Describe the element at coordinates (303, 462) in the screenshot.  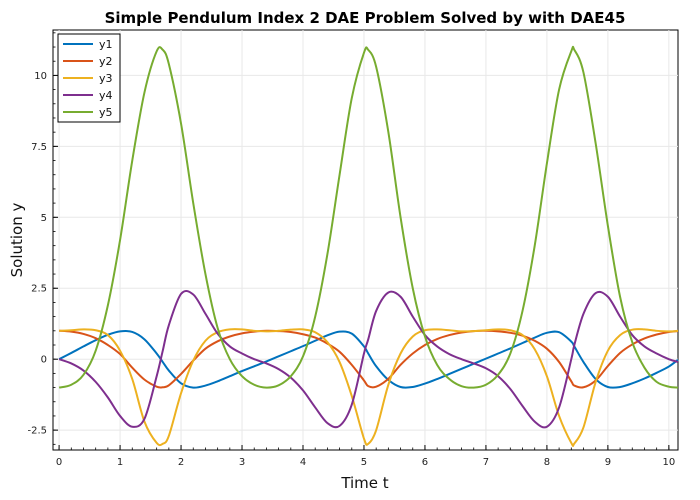
I see `x-tick-label: 4` at that location.